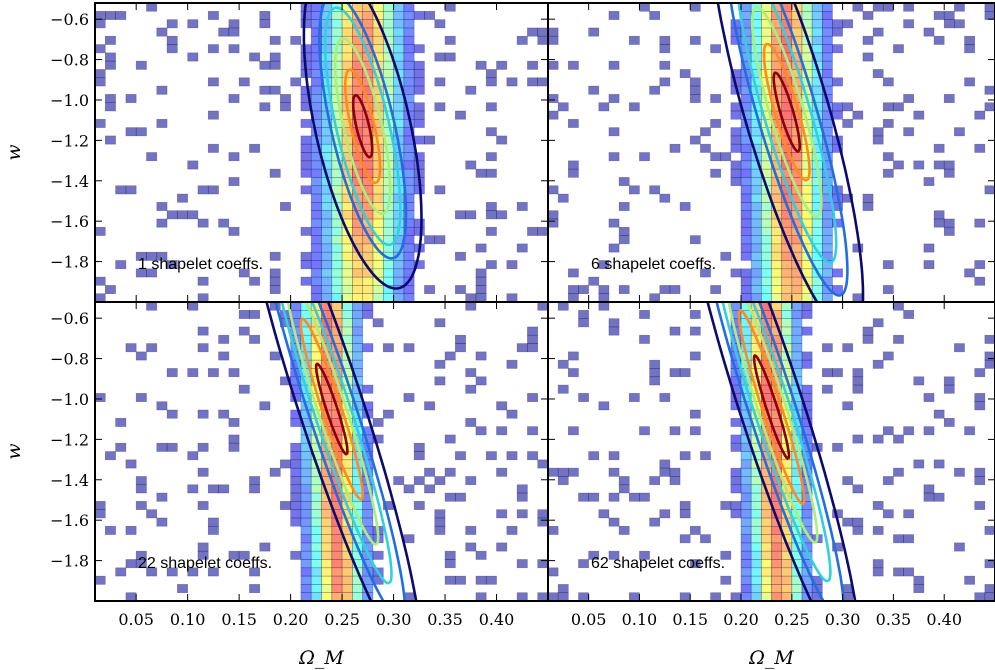 Image resolution: width=995 pixels, height=670 pixels. Describe the element at coordinates (69, 561) in the screenshot. I see `y-tick-label: −1.8` at that location.